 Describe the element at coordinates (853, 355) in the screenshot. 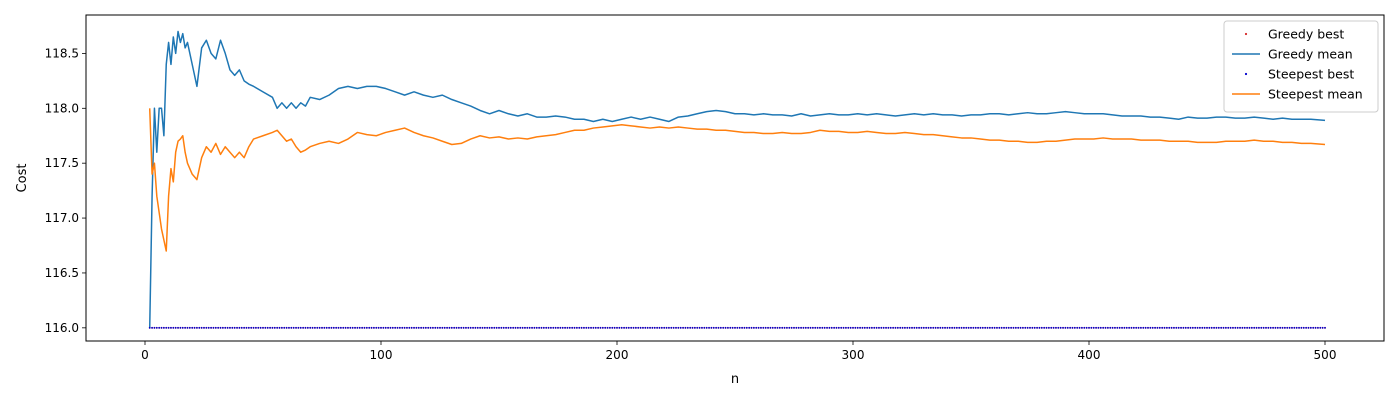

I see `x-tick-label: 300` at that location.